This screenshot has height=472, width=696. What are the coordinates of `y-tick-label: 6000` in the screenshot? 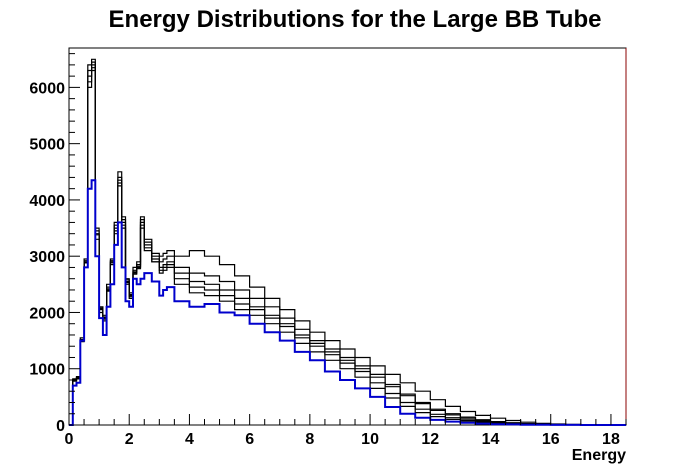 It's located at (47, 88).